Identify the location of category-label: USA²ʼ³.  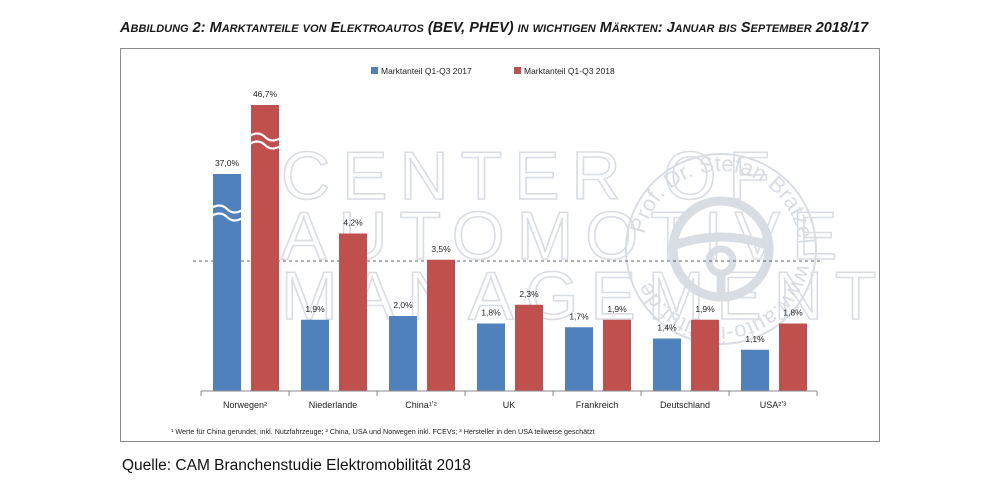
(773, 405).